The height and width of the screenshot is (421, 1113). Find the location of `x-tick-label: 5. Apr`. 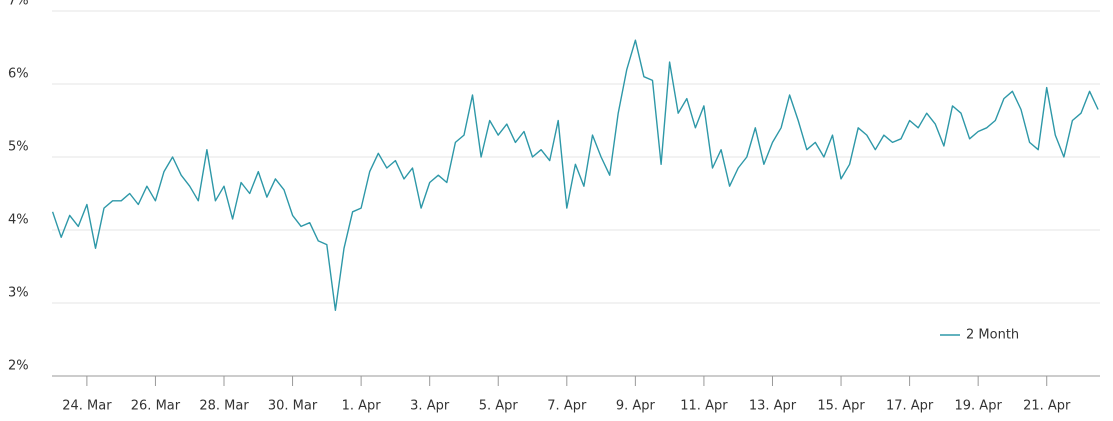

x-tick-label: 5. Apr is located at coordinates (499, 406).